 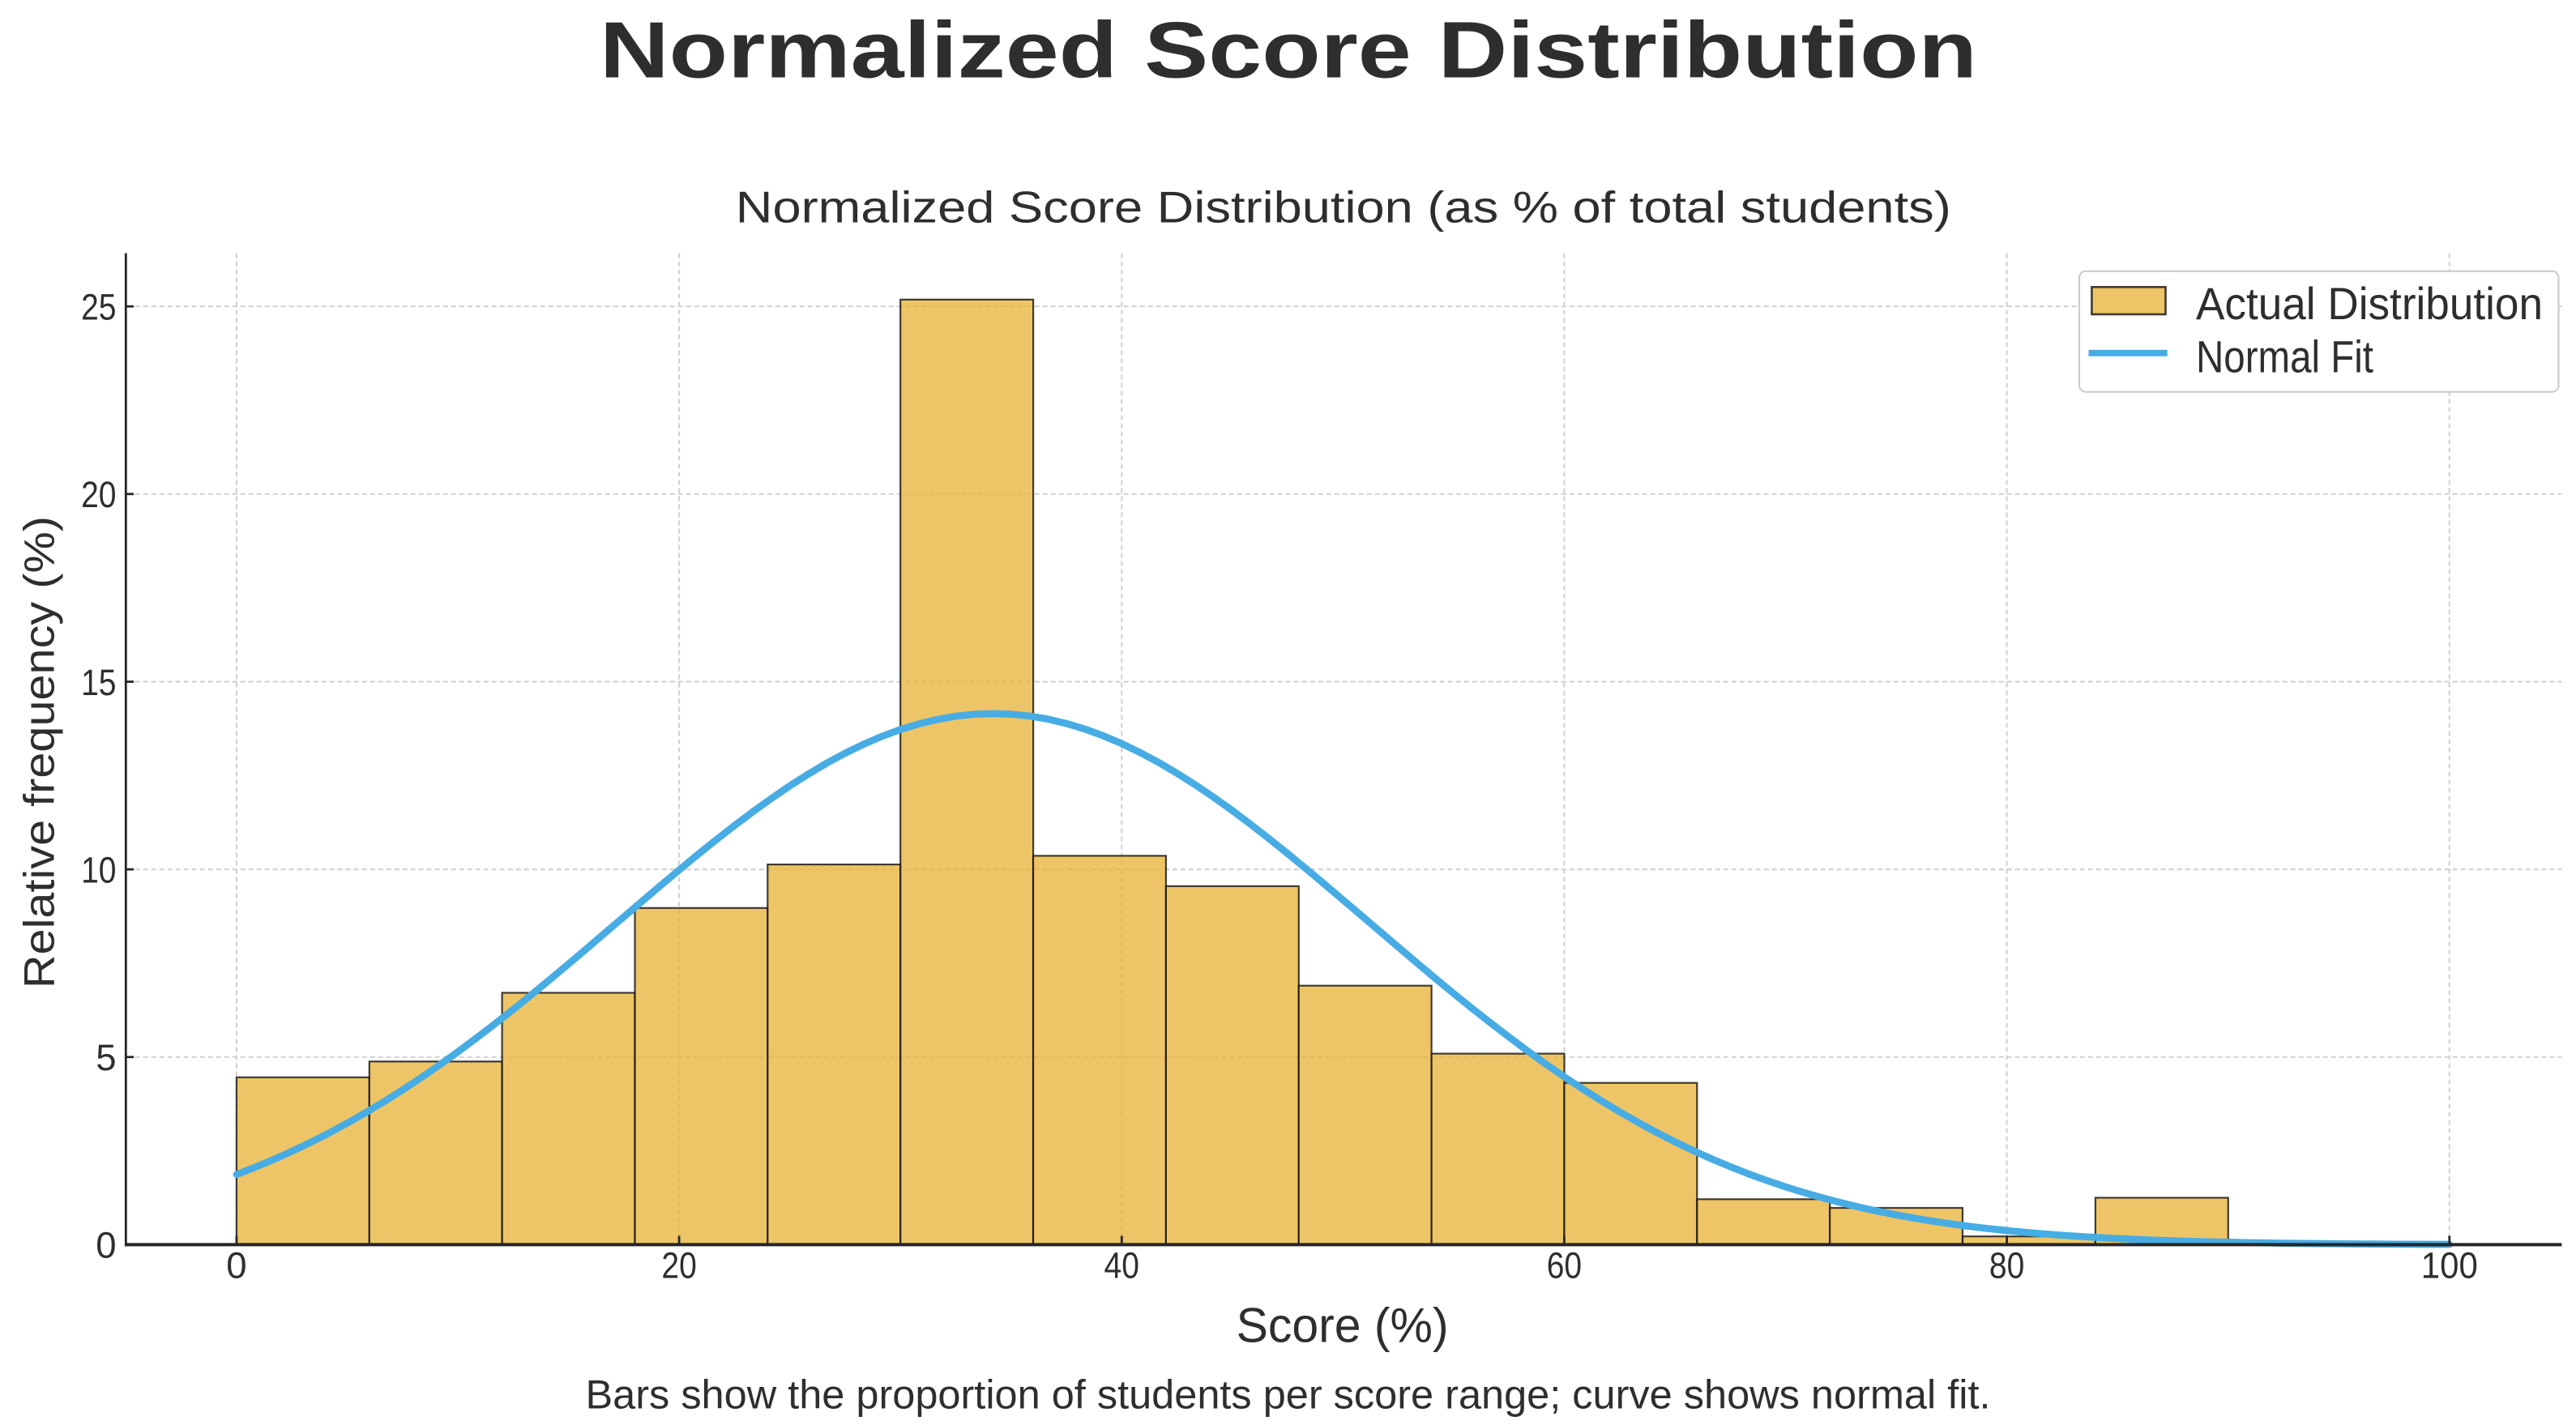 What do you see at coordinates (1288, 50) in the screenshot?
I see `svg-text: Normalized Score Distribution` at bounding box center [1288, 50].